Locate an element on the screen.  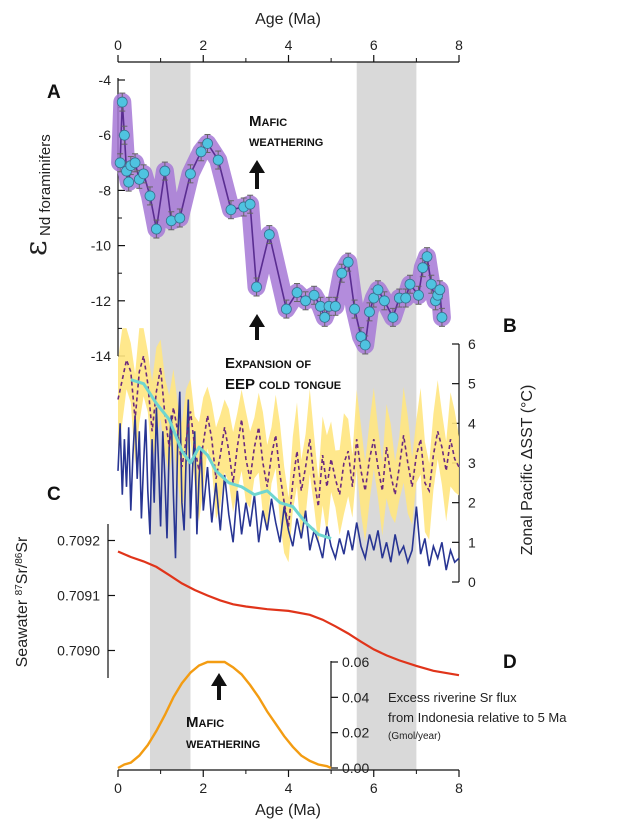
bottom-tick-label: 2 is located at coordinates (203, 788).